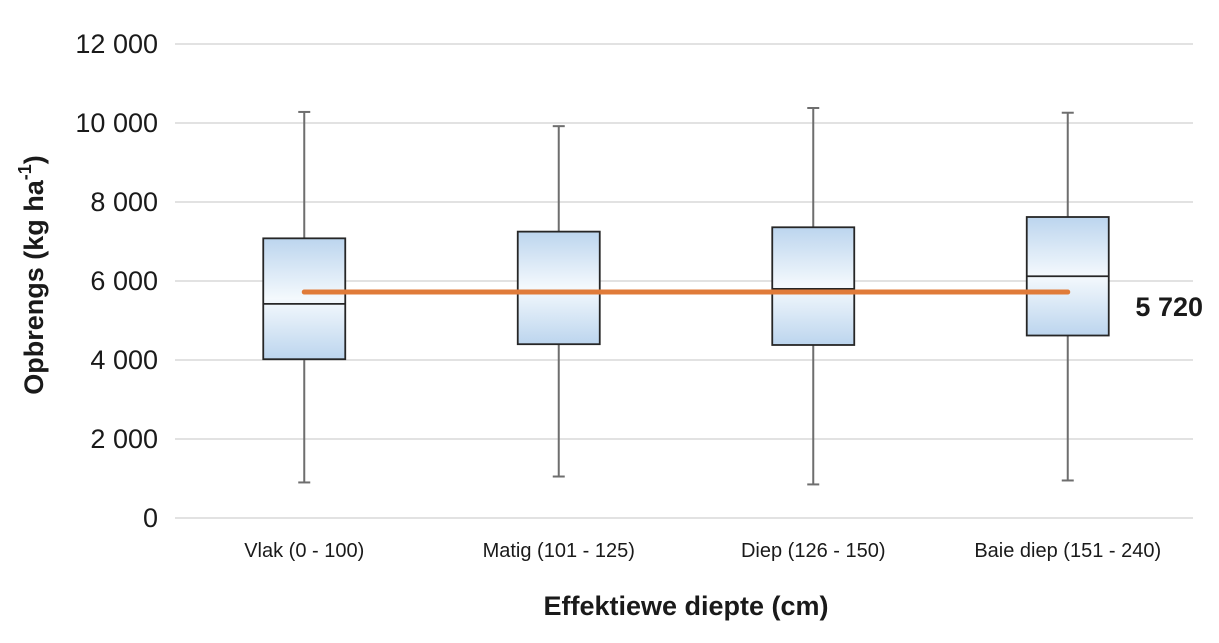  What do you see at coordinates (813, 551) in the screenshot?
I see `x-category-label: Diep (126 - 150)` at bounding box center [813, 551].